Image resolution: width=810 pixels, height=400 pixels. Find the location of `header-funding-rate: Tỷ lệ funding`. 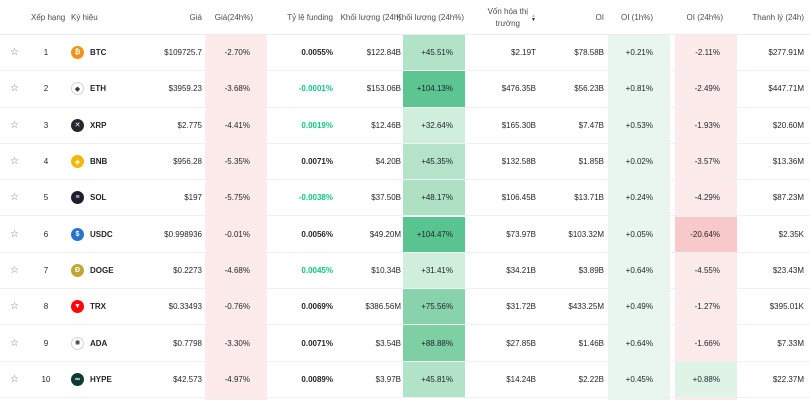

header-funding-rate: Tỷ lệ funding is located at coordinates (310, 17).